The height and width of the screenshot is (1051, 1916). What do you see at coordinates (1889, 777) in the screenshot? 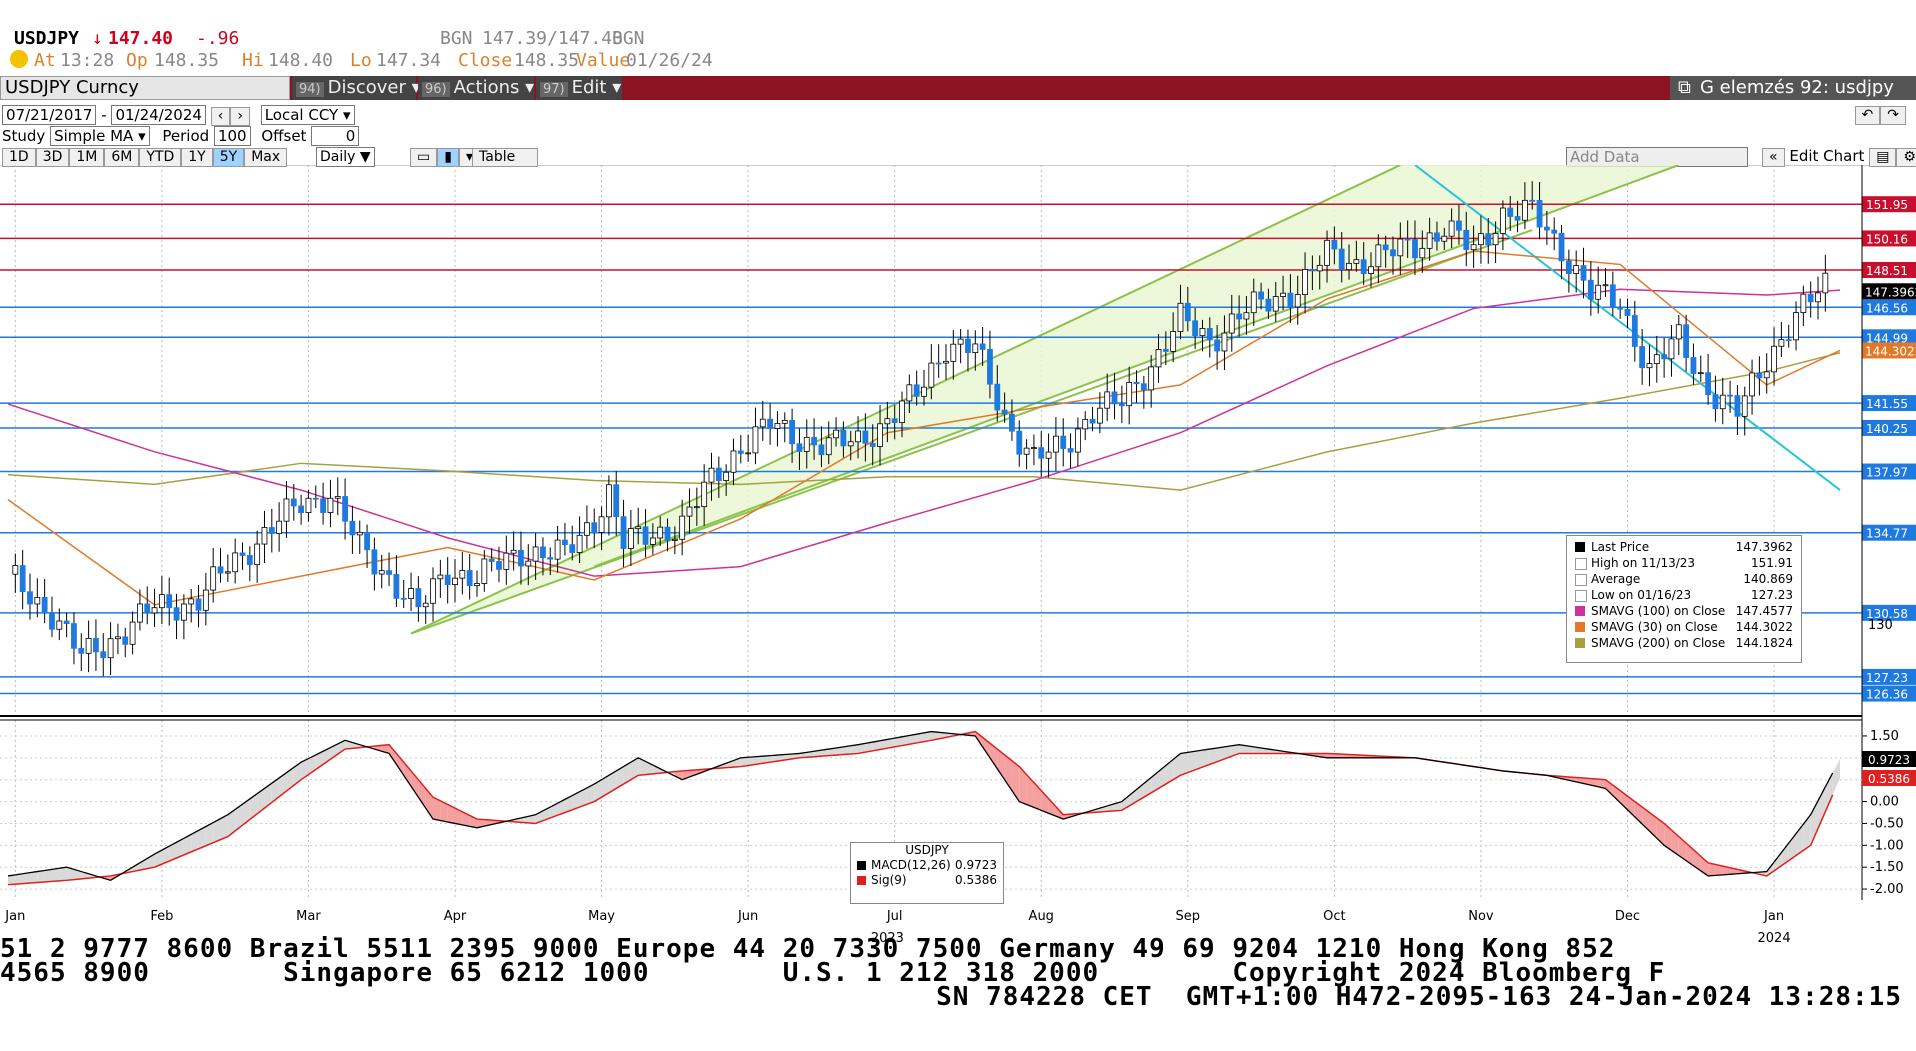
I see `signal-tag` at bounding box center [1889, 777].